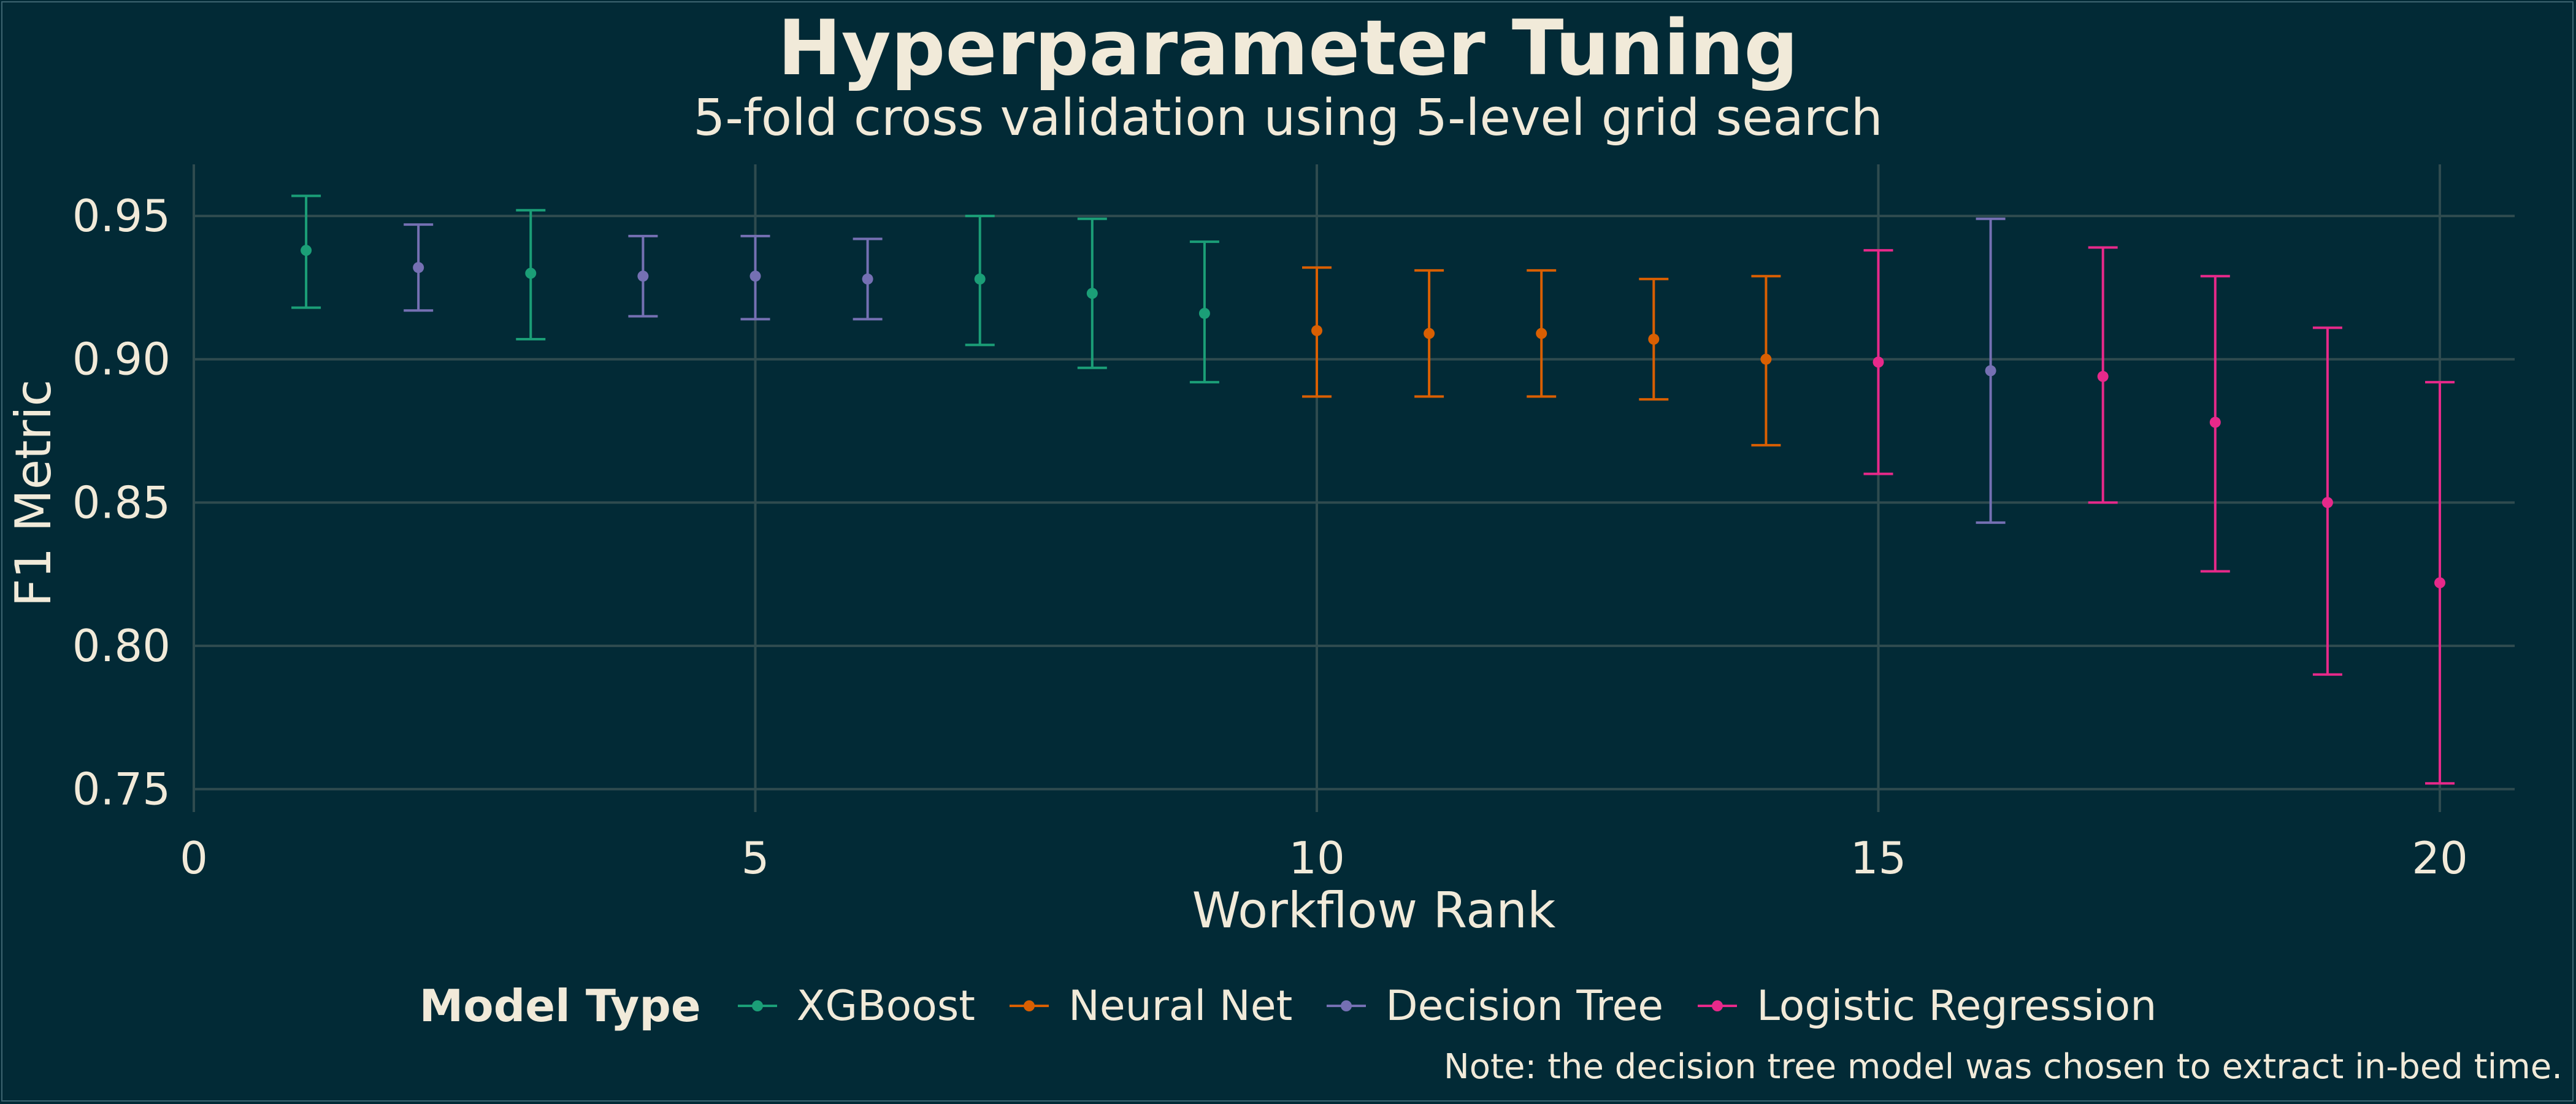  What do you see at coordinates (2159, 515) in the screenshot?
I see `series-logistic-regression` at bounding box center [2159, 515].